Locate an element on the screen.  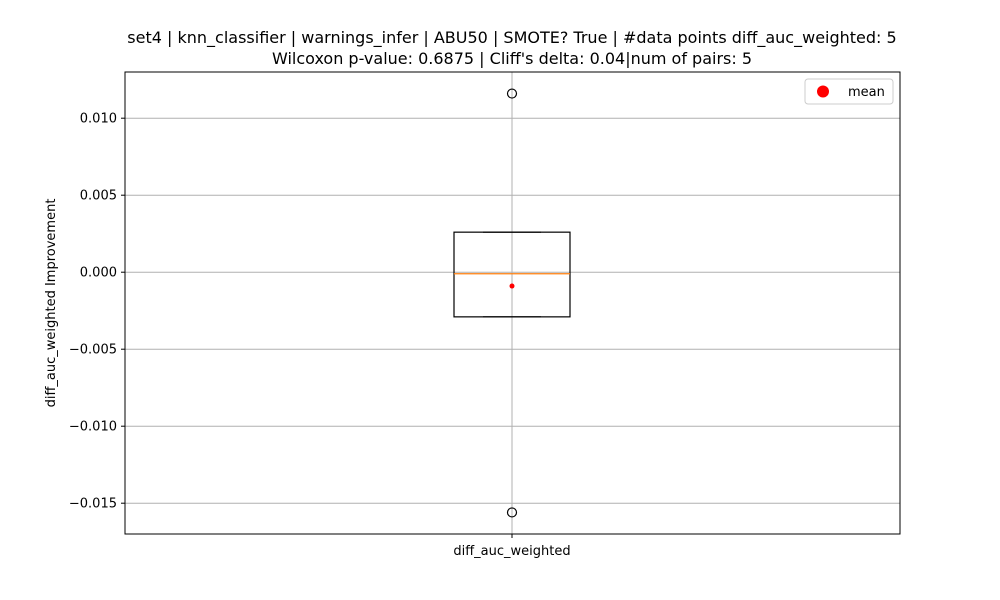
legend-mean-marker is located at coordinates (823, 91).